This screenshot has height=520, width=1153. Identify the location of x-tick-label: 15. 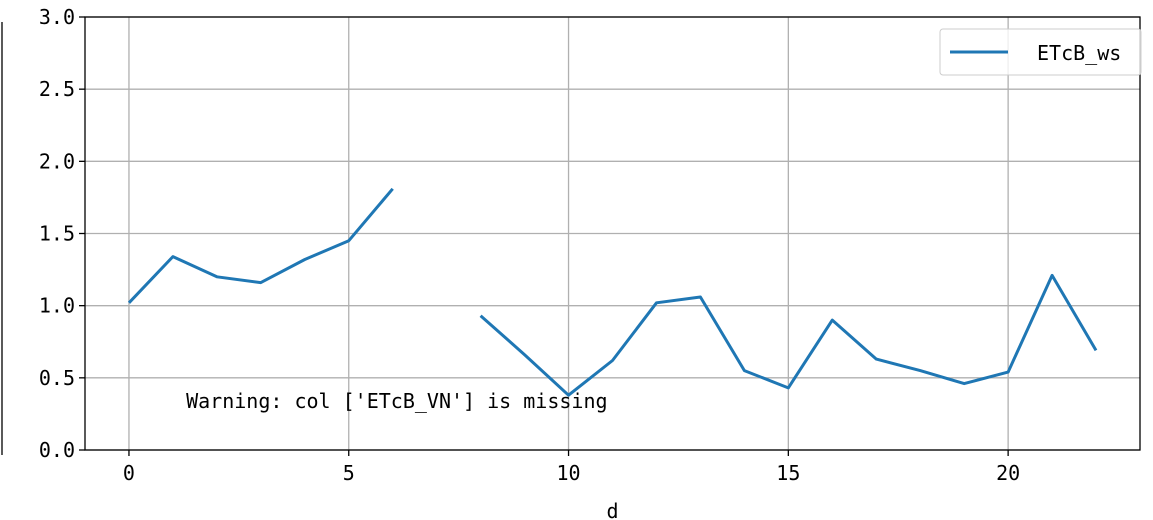
(788, 473).